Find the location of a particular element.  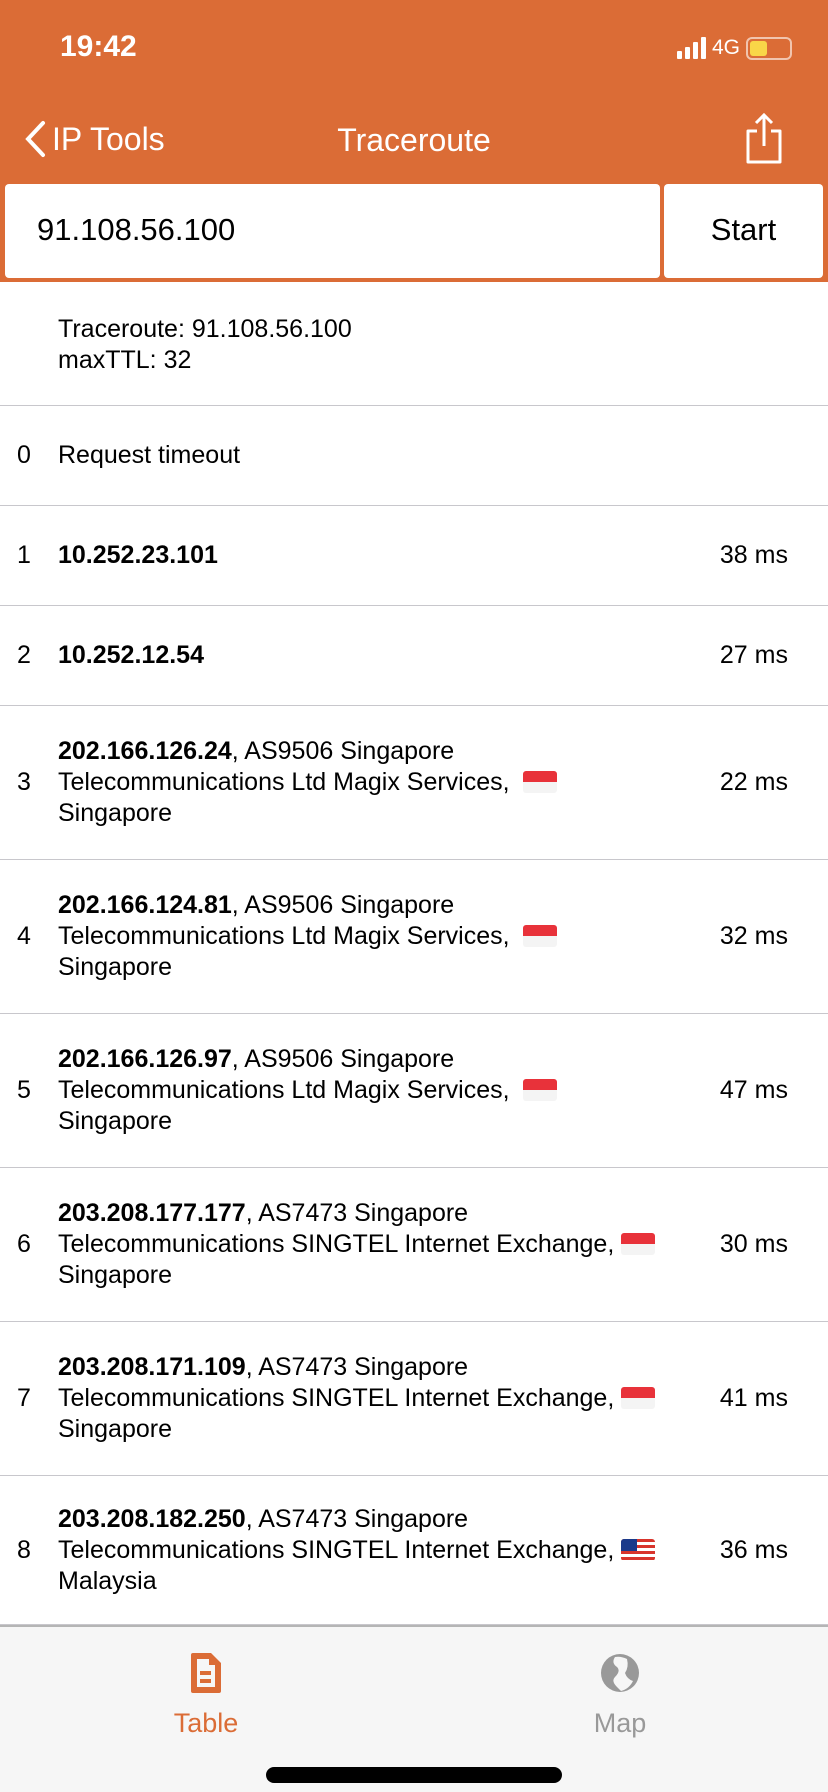

hop-latency: 27 ms is located at coordinates (753, 655).